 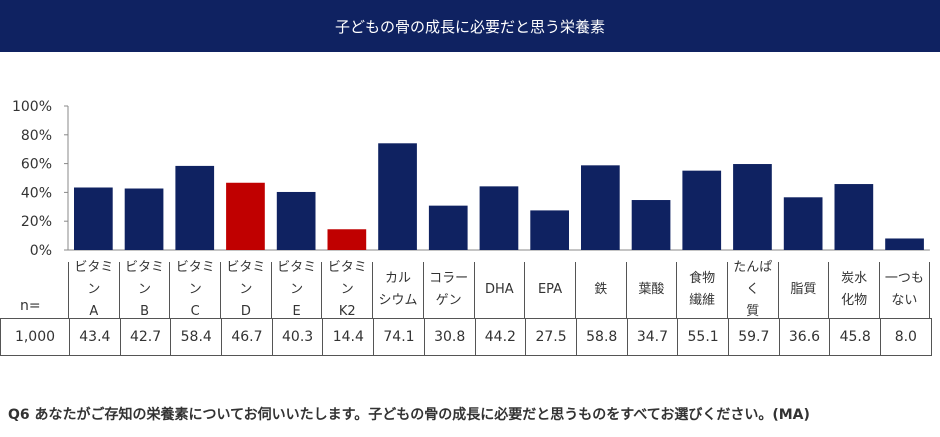 What do you see at coordinates (36, 222) in the screenshot?
I see `y-tick-label: 20%` at bounding box center [36, 222].